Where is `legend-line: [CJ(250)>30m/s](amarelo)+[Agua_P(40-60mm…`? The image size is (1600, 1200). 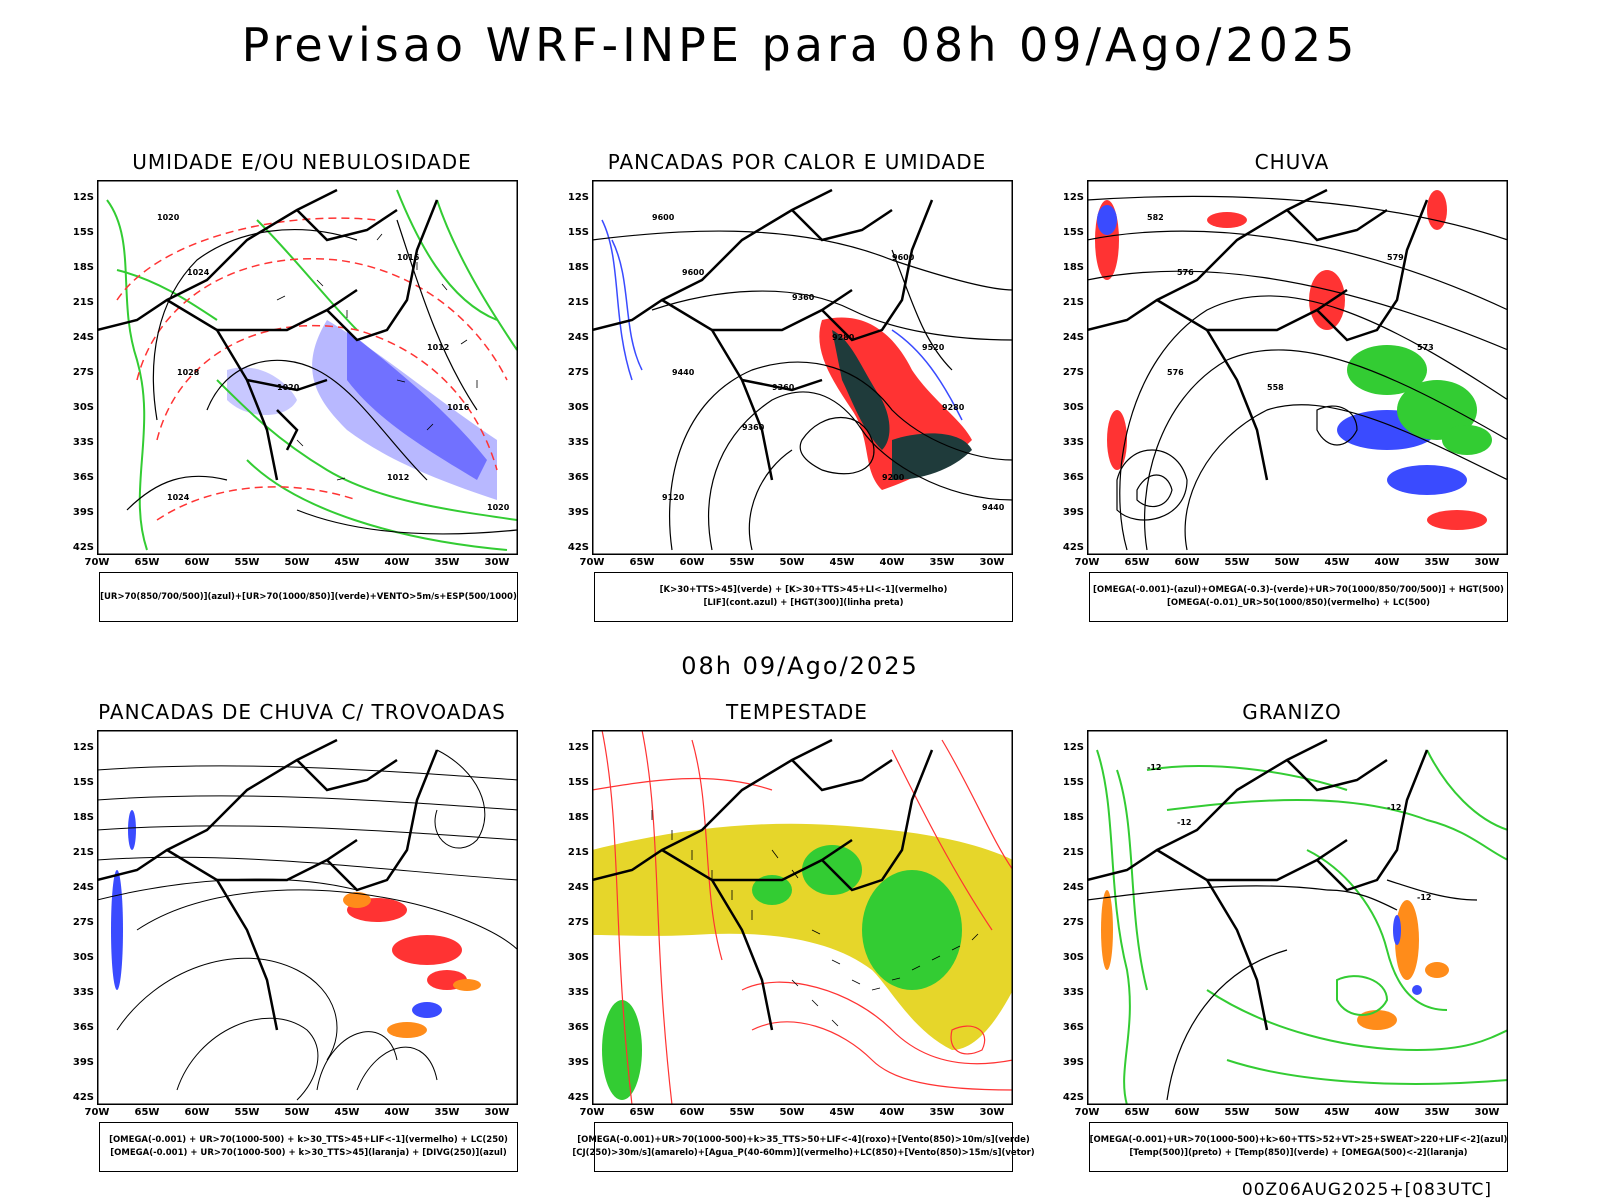
legend-line: [CJ(250)>30m/s](amarelo)+[Agua_P(40-60mm… is located at coordinates (803, 1153).